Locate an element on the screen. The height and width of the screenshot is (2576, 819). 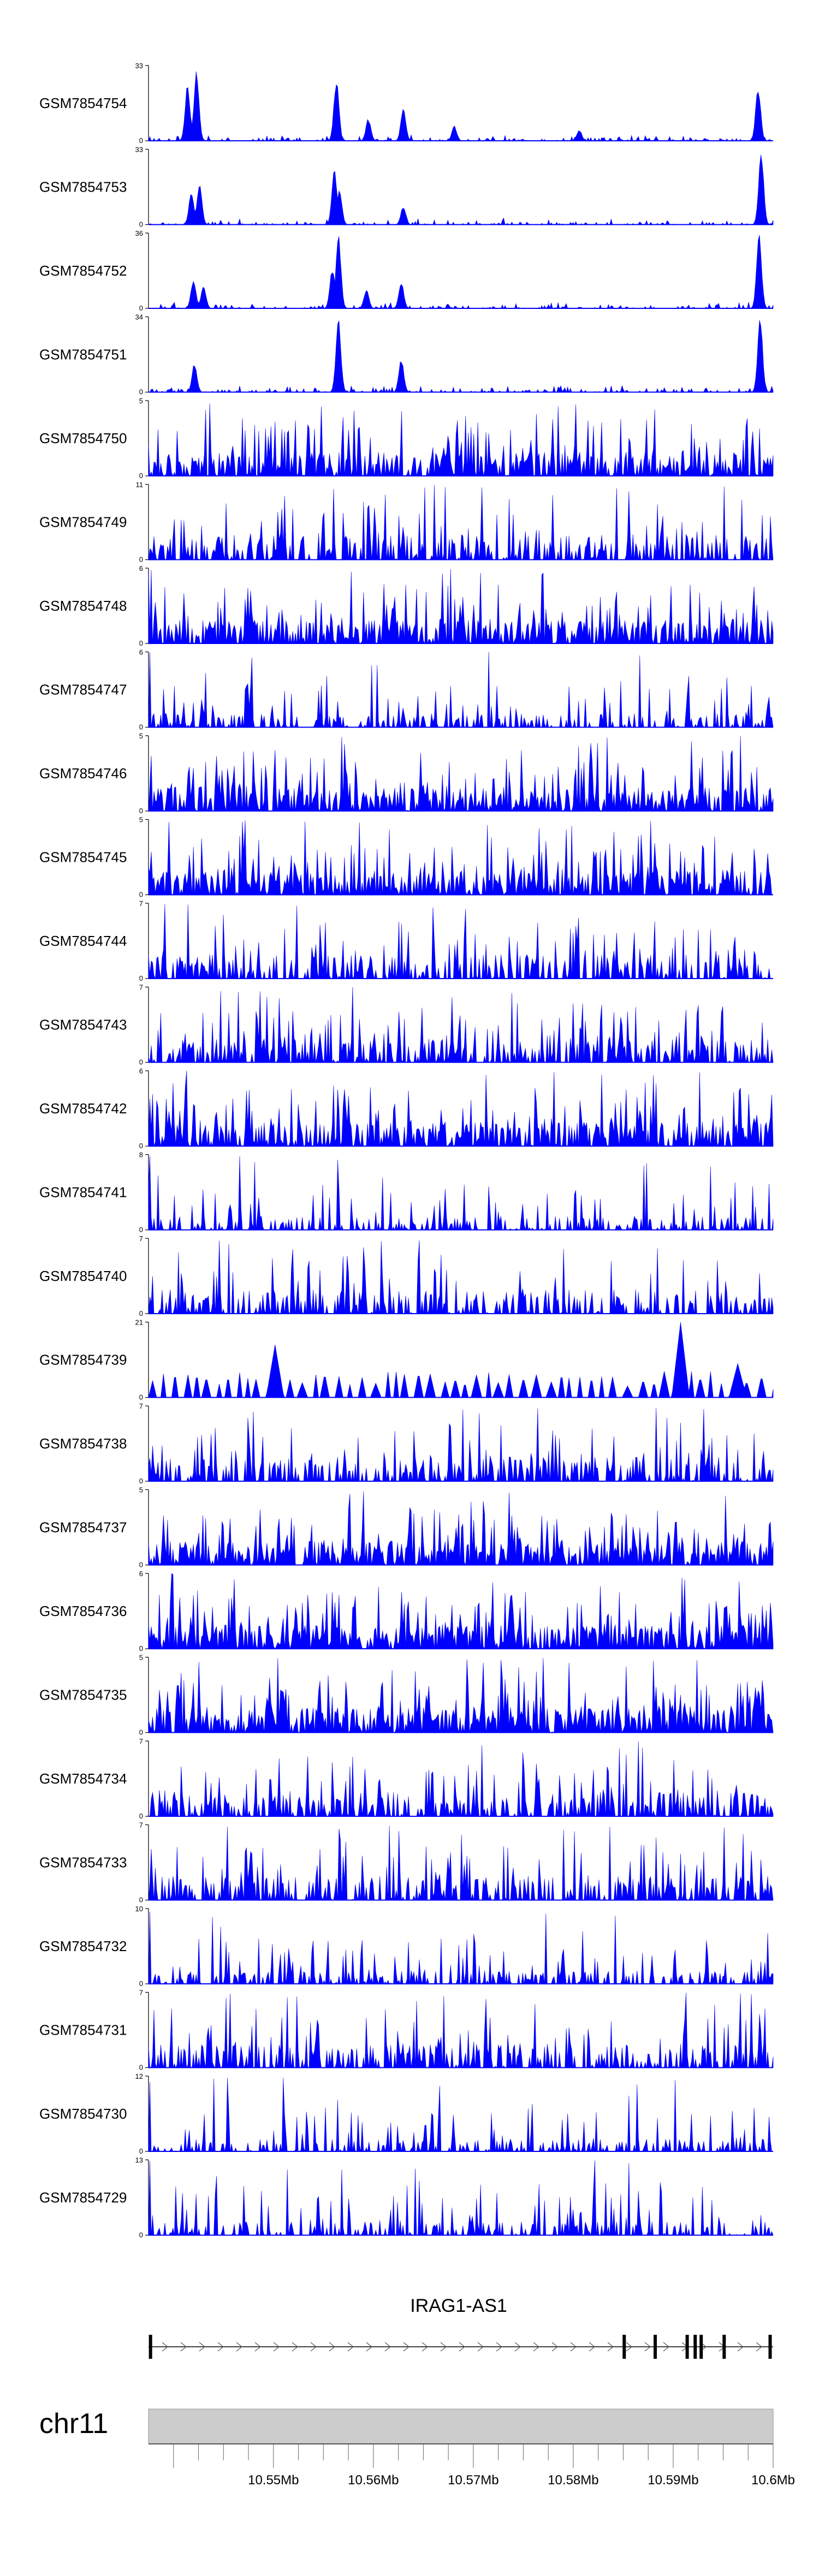
track-label: GSM7854735 is located at coordinates (83, 1695).